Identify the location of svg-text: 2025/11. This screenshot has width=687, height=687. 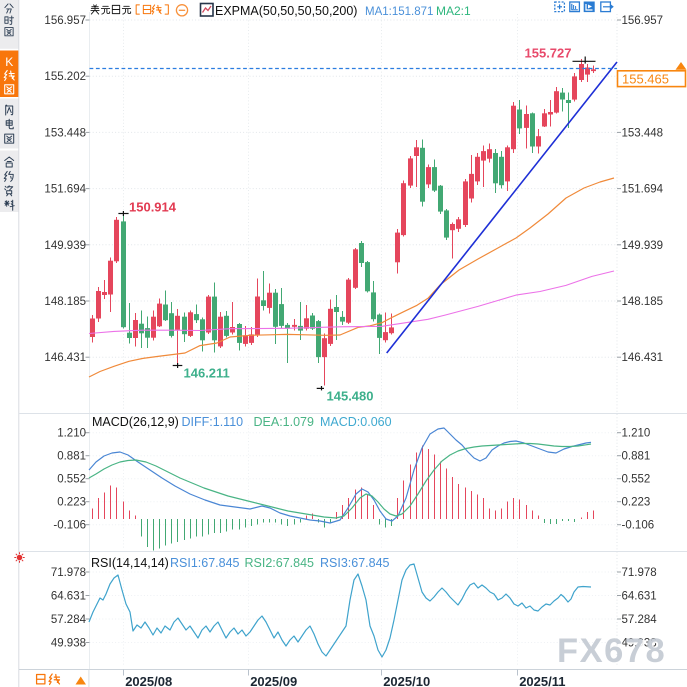
(542, 680).